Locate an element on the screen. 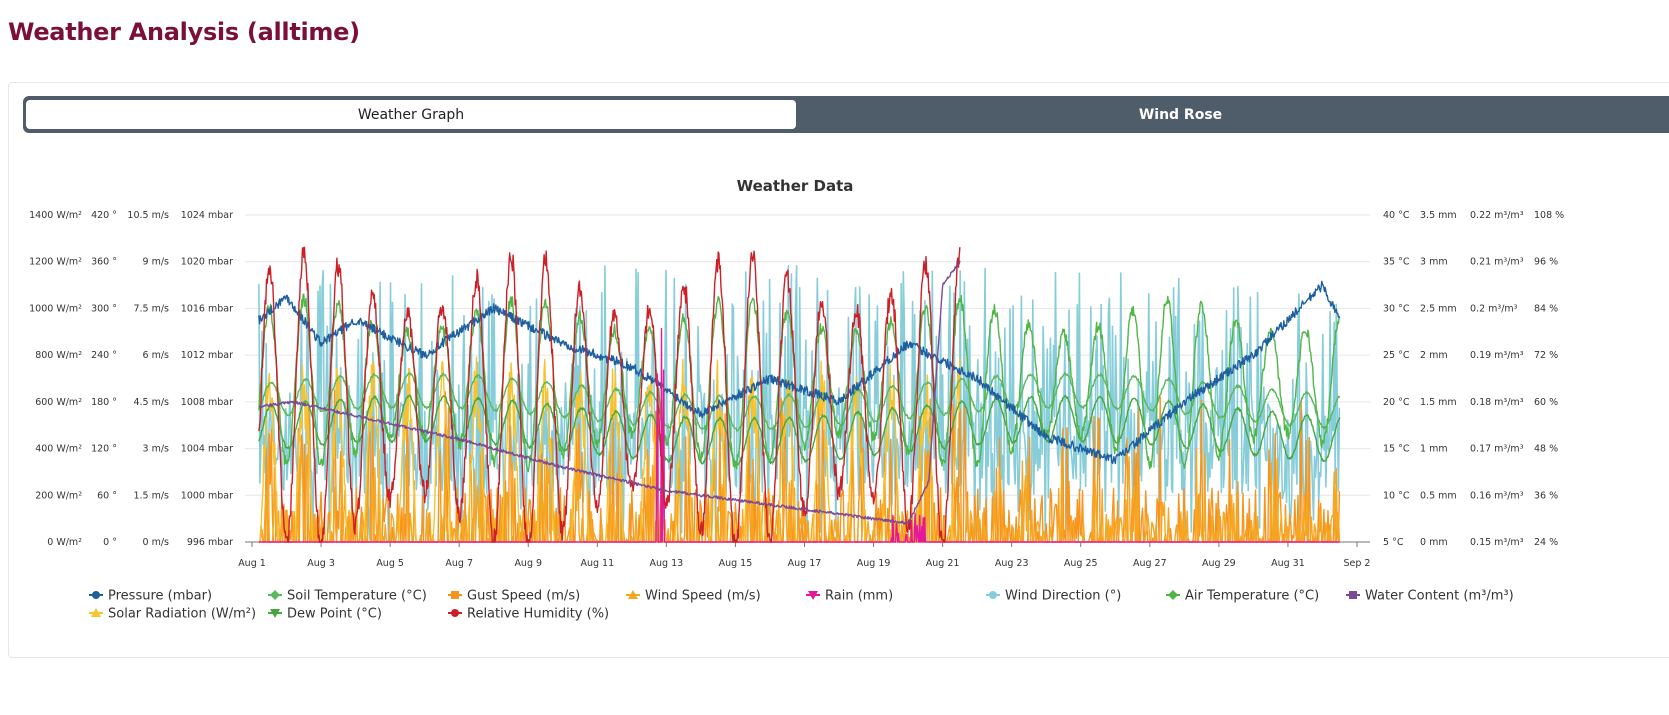  y-tick-label: 30 °C is located at coordinates (1396, 308).